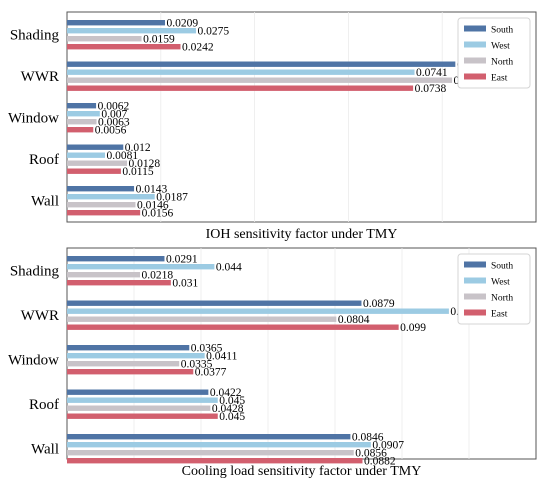 This screenshot has height=487, width=550. What do you see at coordinates (226, 393) in the screenshot?
I see `bar-value-label: 0.0422` at bounding box center [226, 393].